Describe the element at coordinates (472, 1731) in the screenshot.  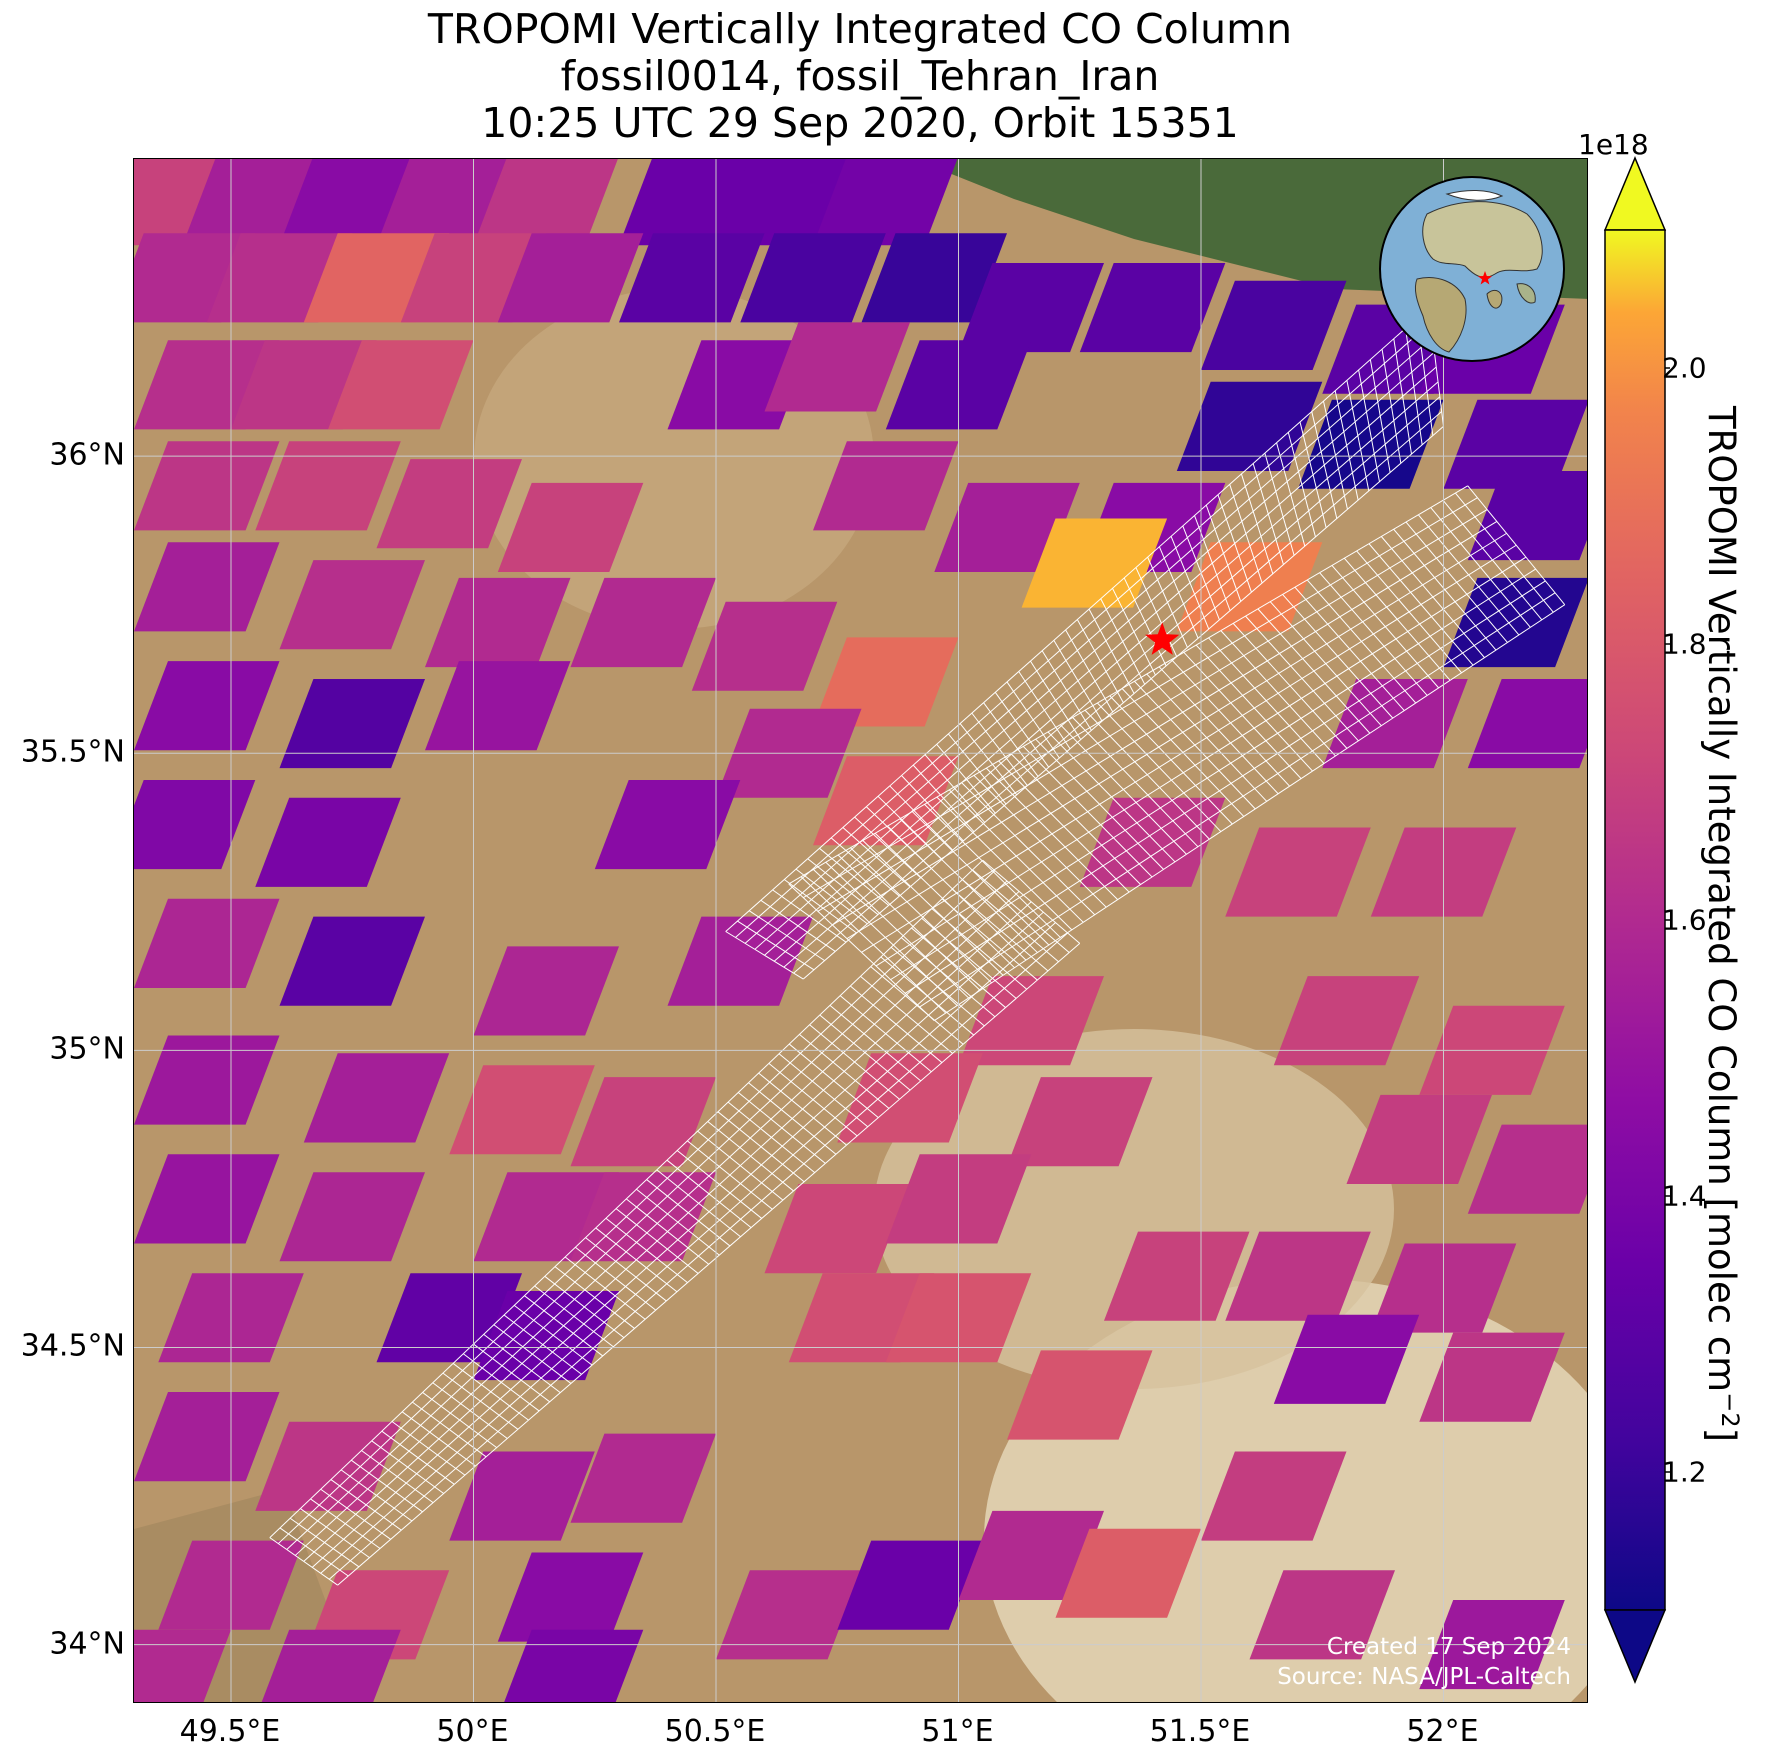
I see `longitude-tick-label: 50°E` at that location.